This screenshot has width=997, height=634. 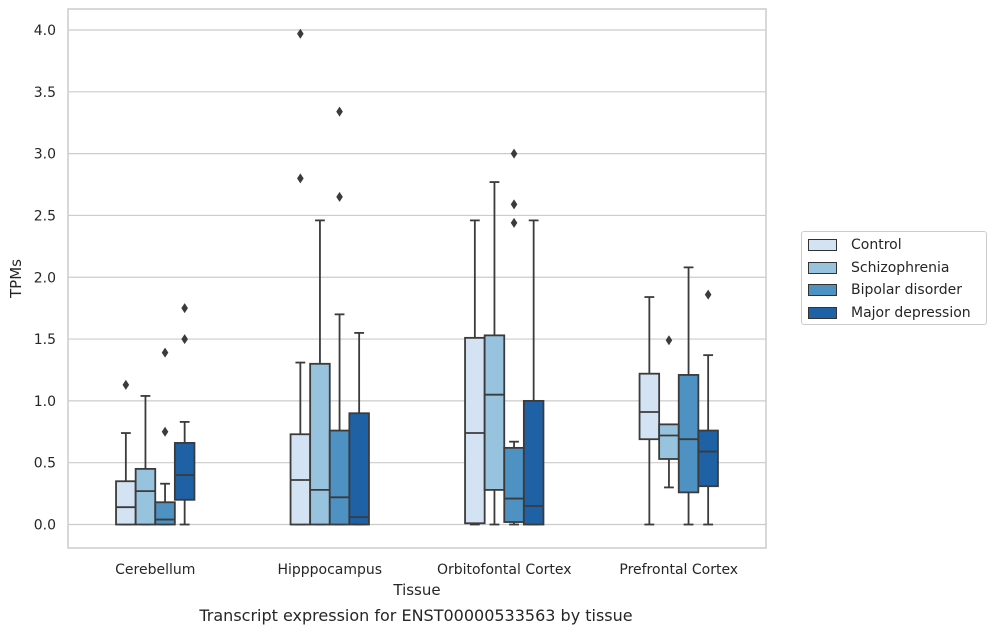 I want to click on y-tick-label: 4.0, so click(x=45, y=31).